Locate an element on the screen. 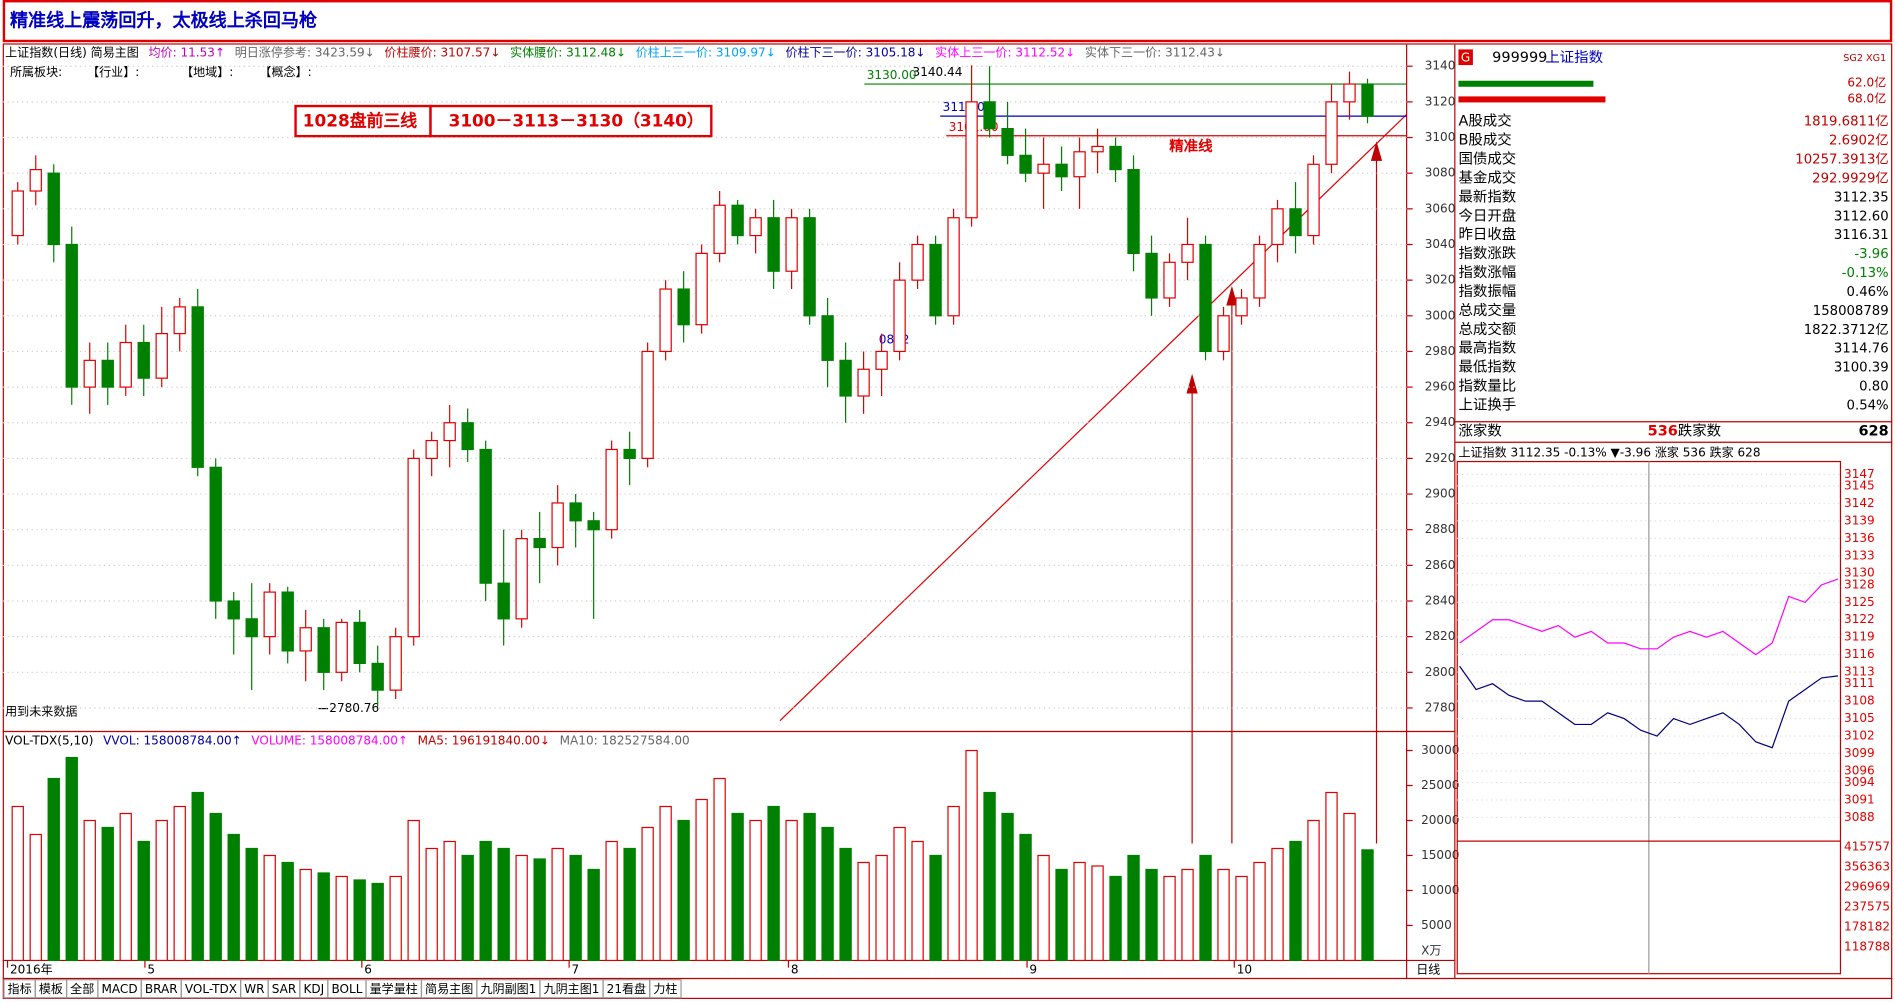 The image size is (1895, 1003). tab: KDJ is located at coordinates (313, 989).